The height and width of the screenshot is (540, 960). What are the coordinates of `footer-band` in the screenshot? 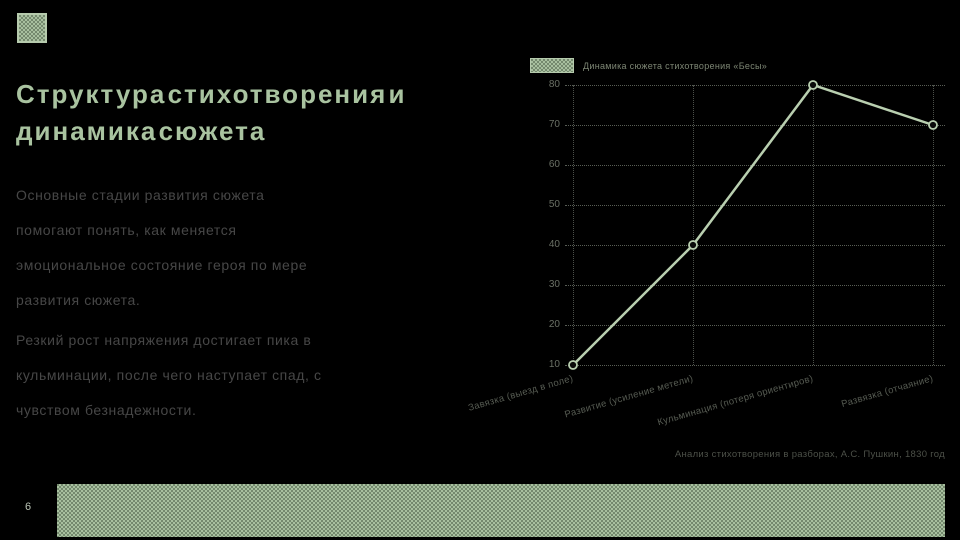 It's located at (501, 510).